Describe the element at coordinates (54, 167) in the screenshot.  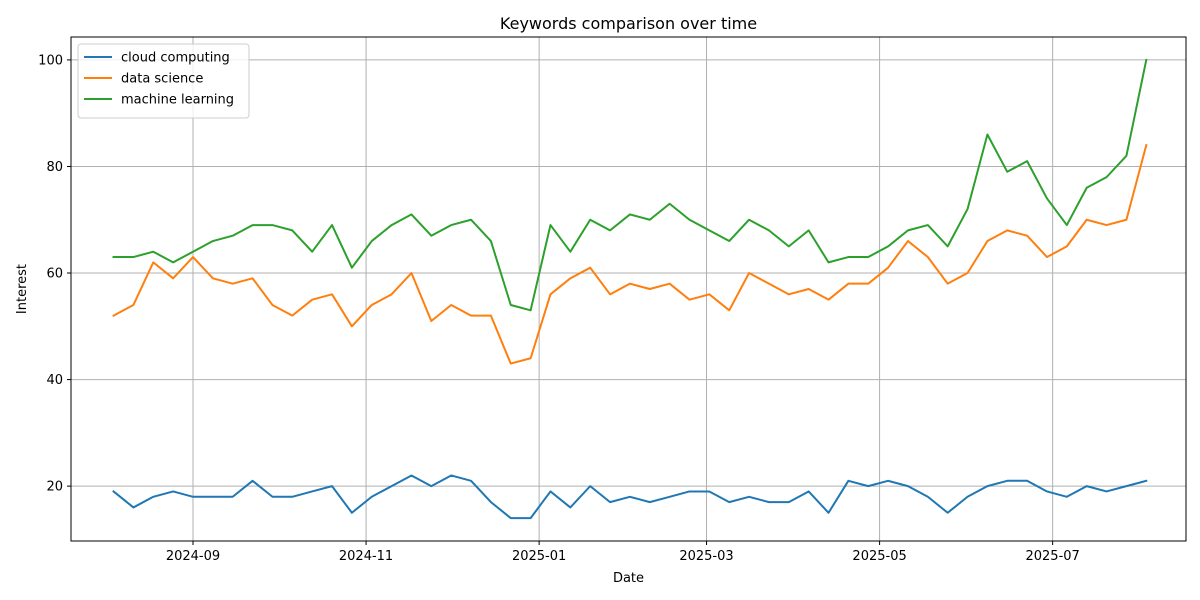
I see `y-tick-label: 80` at that location.